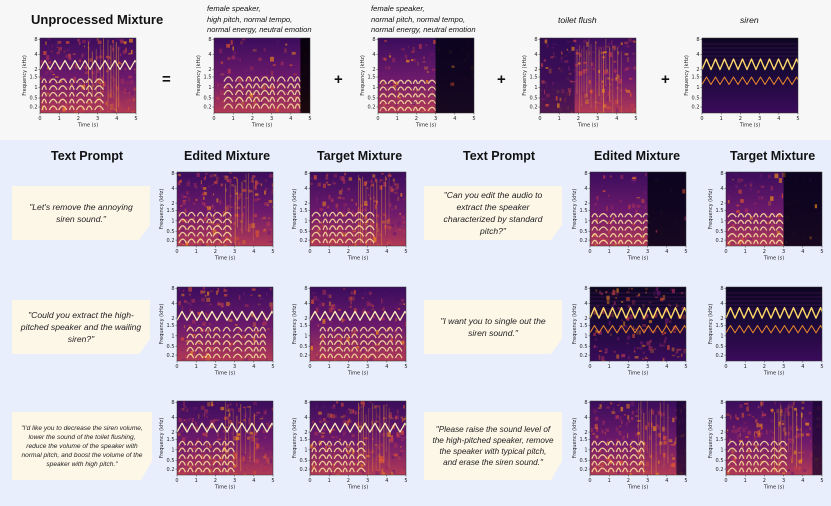  Describe the element at coordinates (773, 156) in the screenshot. I see `header-target-mixture-right: Target Mixture` at that location.